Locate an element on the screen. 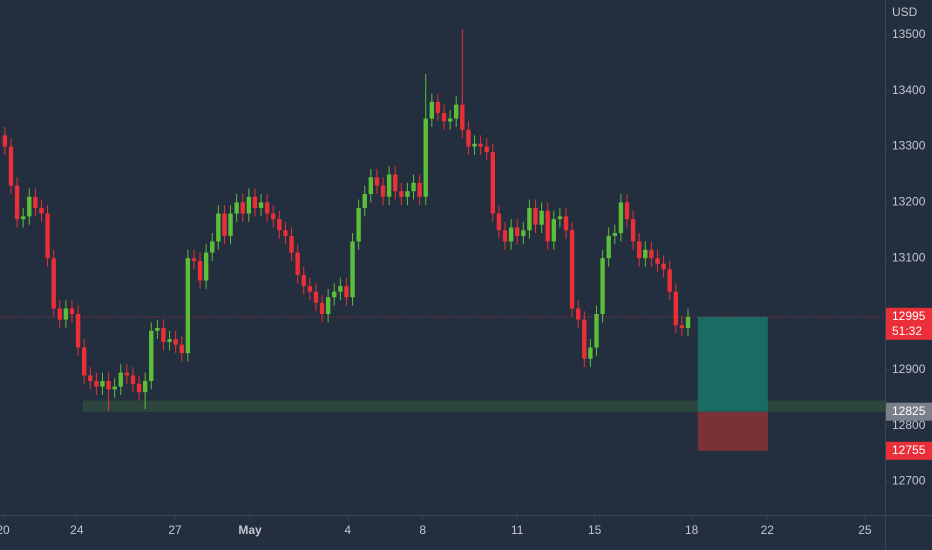  position-profit is located at coordinates (732, 364).